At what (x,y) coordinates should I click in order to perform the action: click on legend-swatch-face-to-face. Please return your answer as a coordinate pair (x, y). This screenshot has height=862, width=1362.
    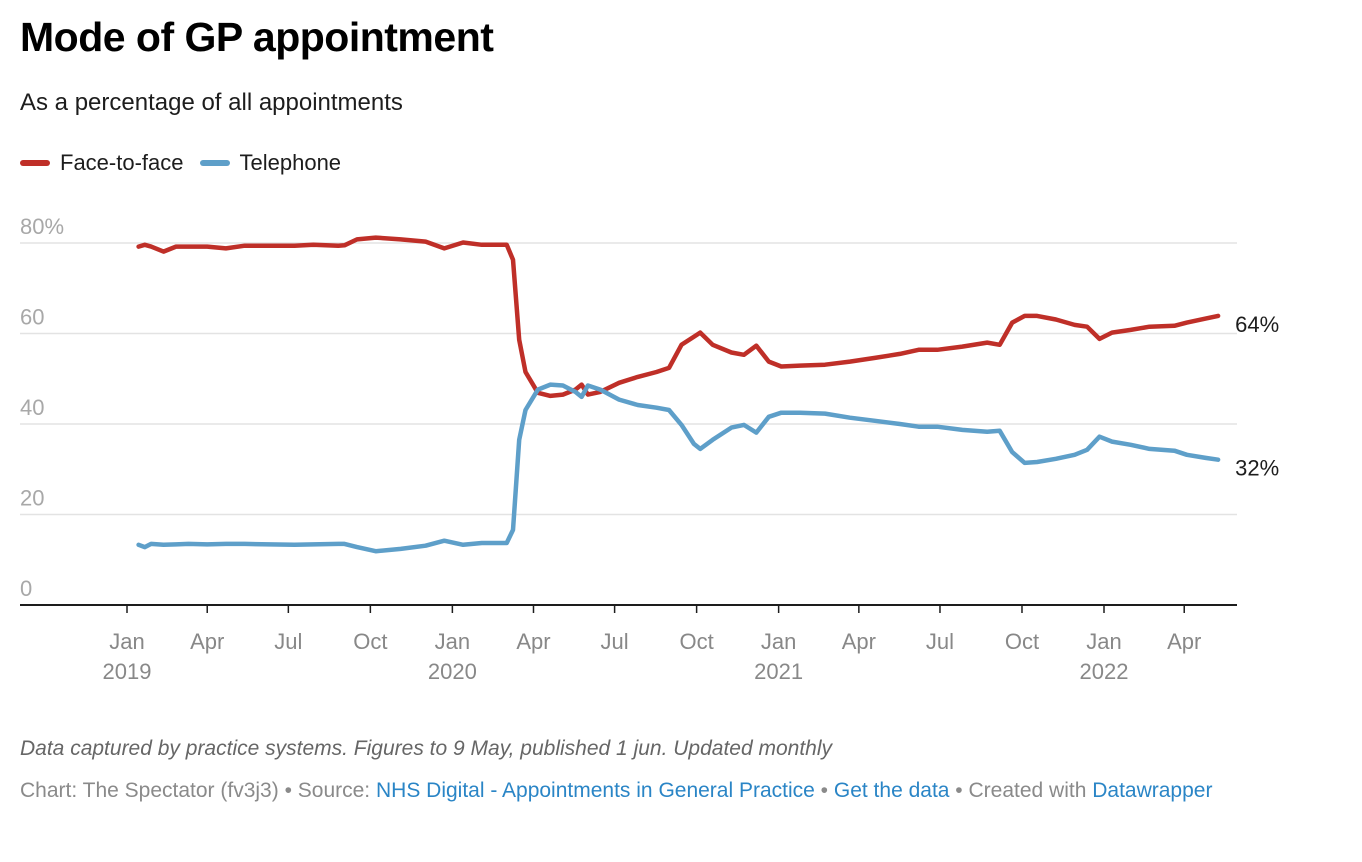
    Looking at the image, I should click on (35, 163).